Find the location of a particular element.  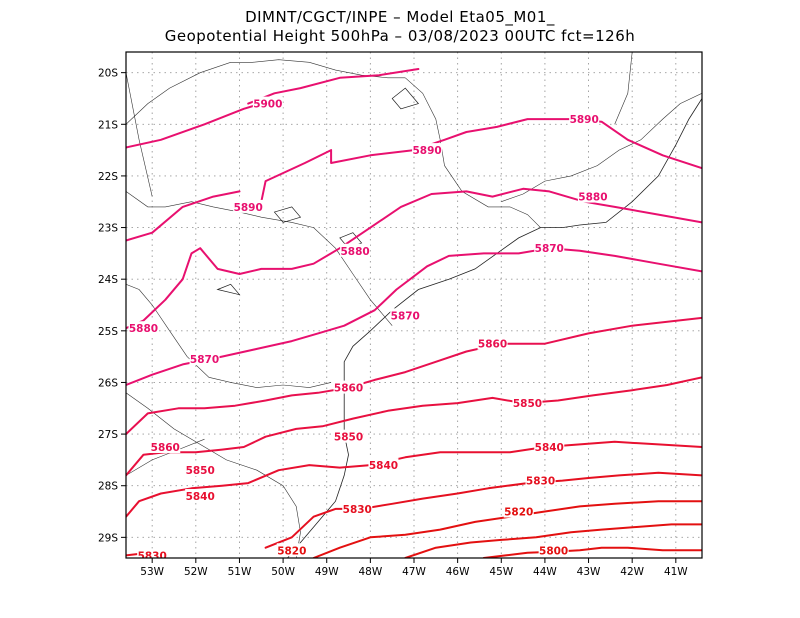

lon-tick-label: 43W is located at coordinates (589, 572).